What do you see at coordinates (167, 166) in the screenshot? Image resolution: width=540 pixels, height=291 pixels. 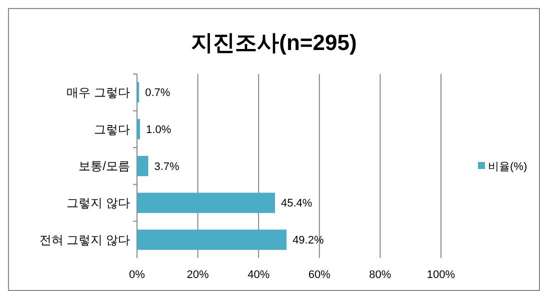 I see `data-label: 3.7%` at bounding box center [167, 166].